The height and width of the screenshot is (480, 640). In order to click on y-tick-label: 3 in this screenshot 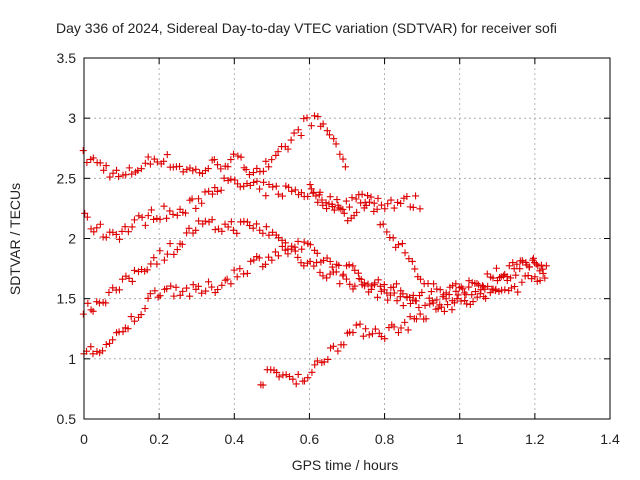, I will do `click(72, 118)`.